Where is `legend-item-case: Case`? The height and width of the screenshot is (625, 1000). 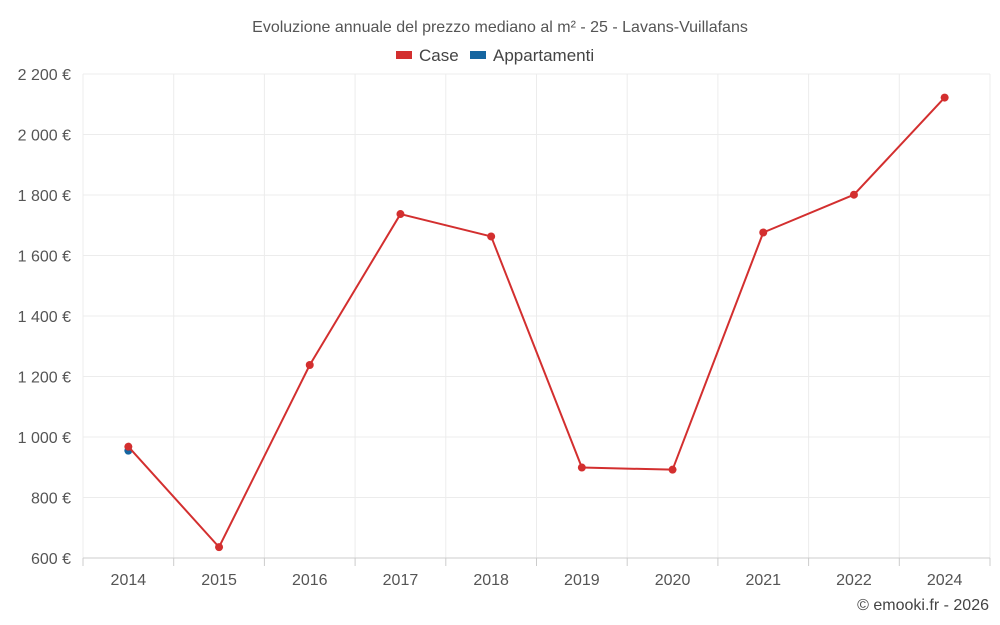 legend-item-case: Case is located at coordinates (427, 55).